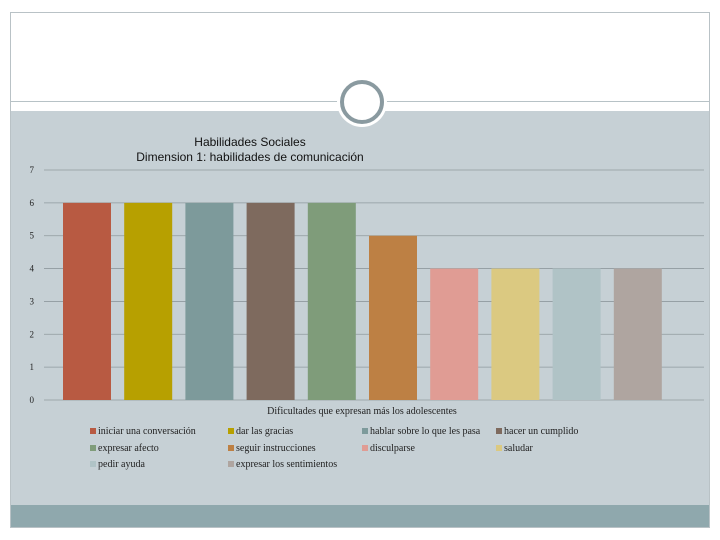  Describe the element at coordinates (121, 464) in the screenshot. I see `legend-label: pedir ayuda` at that location.